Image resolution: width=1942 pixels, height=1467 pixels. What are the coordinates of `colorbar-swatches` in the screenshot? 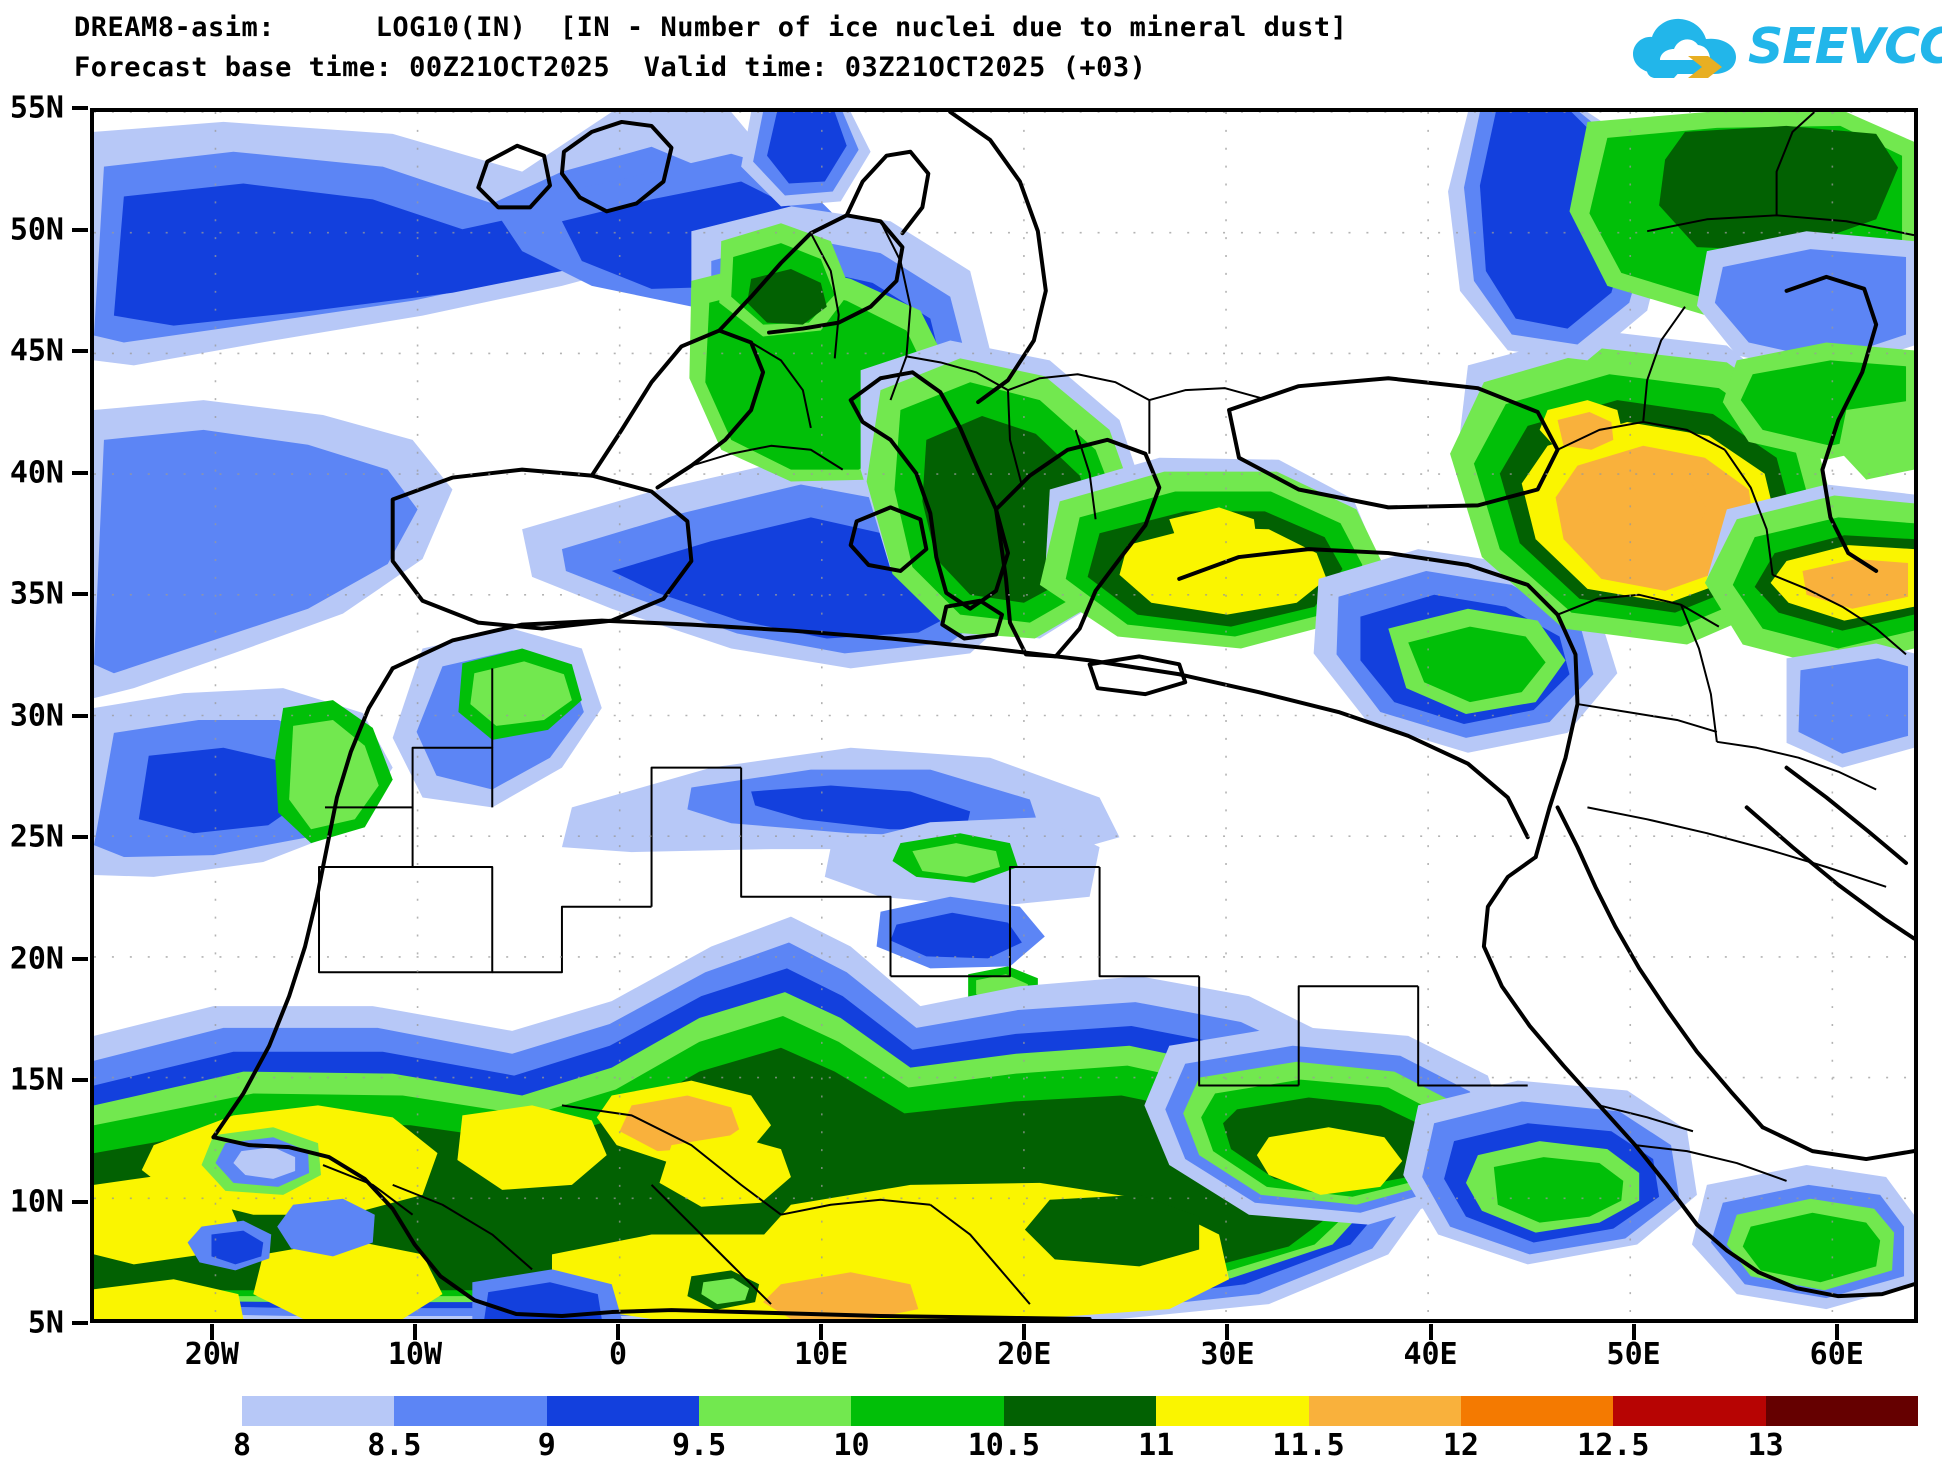 It's located at (1080, 1411).